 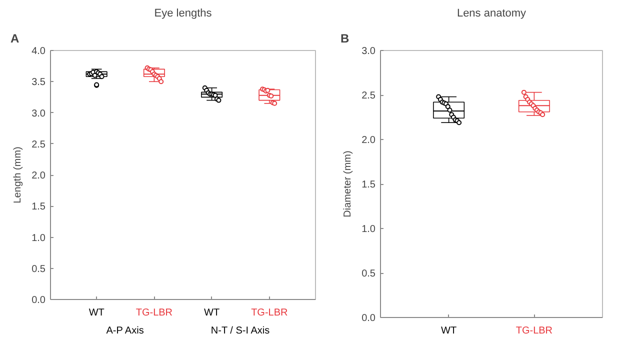 What do you see at coordinates (18, 175) in the screenshot?
I see `y-axis-title: Length (mm)` at bounding box center [18, 175].